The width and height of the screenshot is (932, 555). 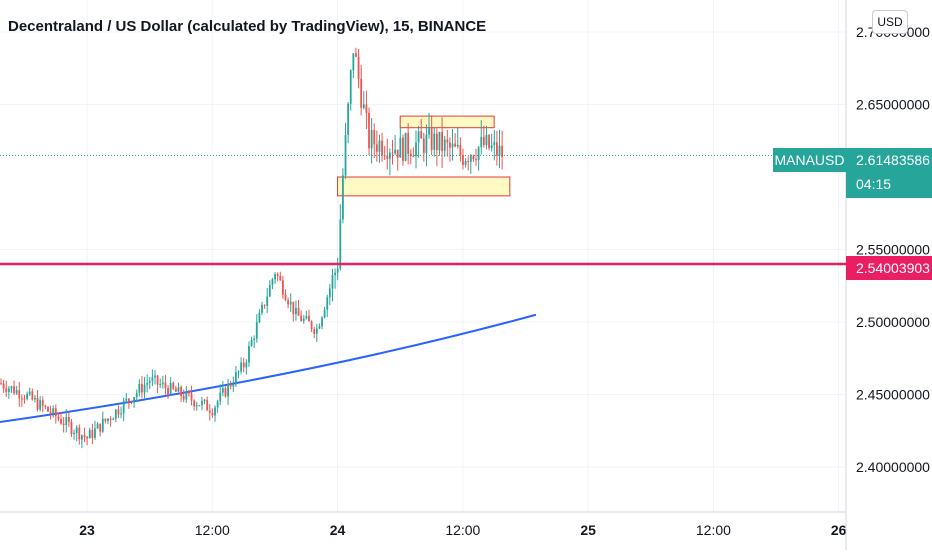 I want to click on x-tick-label: 25, so click(x=588, y=530).